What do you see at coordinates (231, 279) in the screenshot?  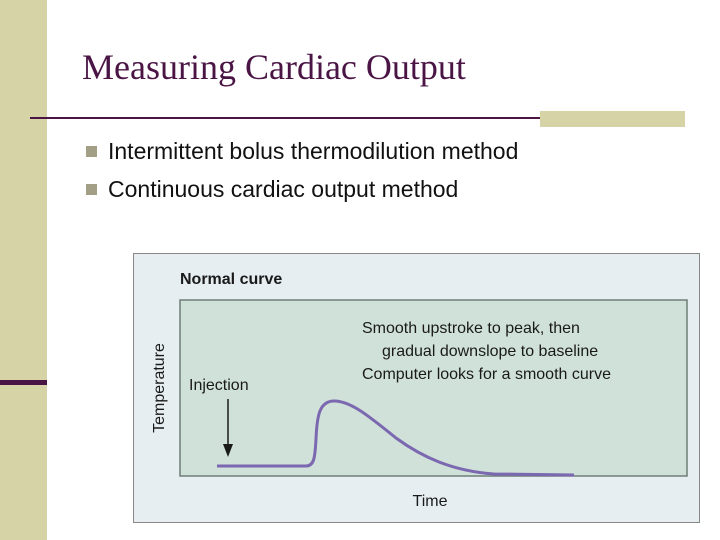 I see `figure-heading: Normal curve` at bounding box center [231, 279].